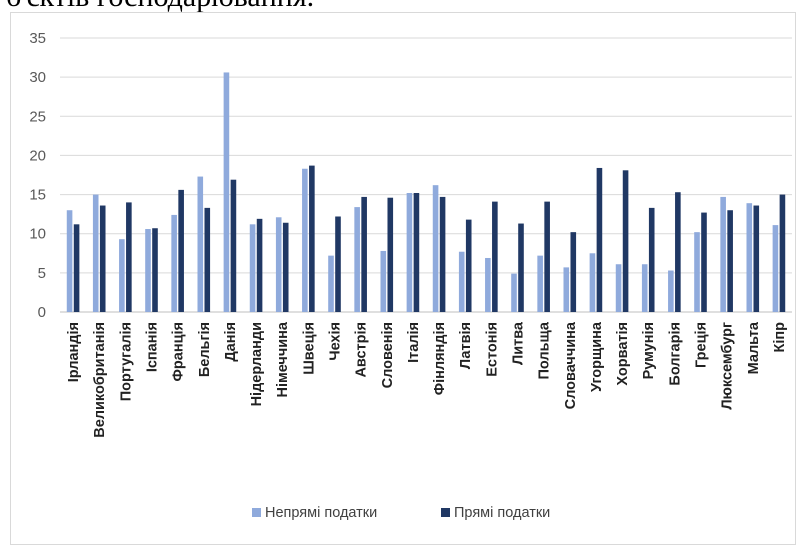 The width and height of the screenshot is (803, 547). Describe the element at coordinates (545, 350) in the screenshot. I see `category-label: Польща` at that location.